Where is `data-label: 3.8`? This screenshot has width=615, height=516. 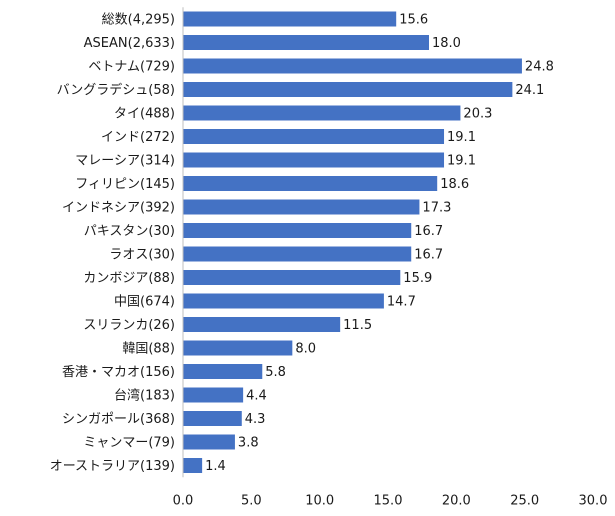 data-label: 3.8 is located at coordinates (248, 443).